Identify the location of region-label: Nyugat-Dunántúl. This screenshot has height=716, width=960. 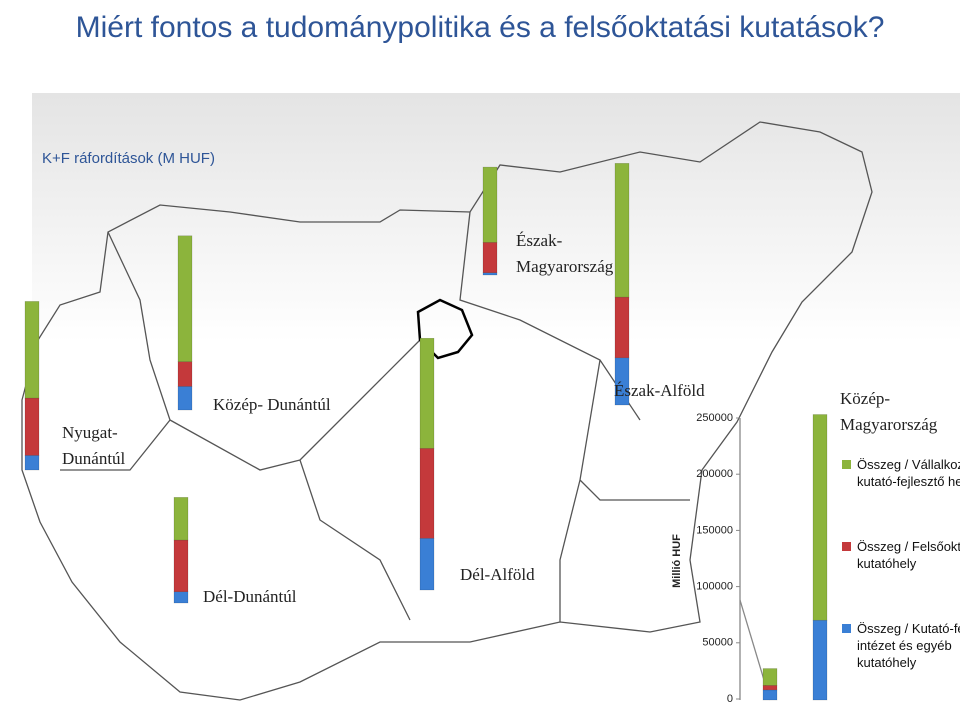
(94, 445).